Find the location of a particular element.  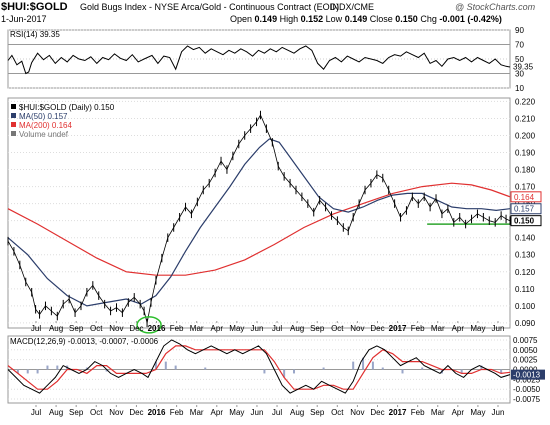

price-y-tick: 0.090 is located at coordinates (525, 323).